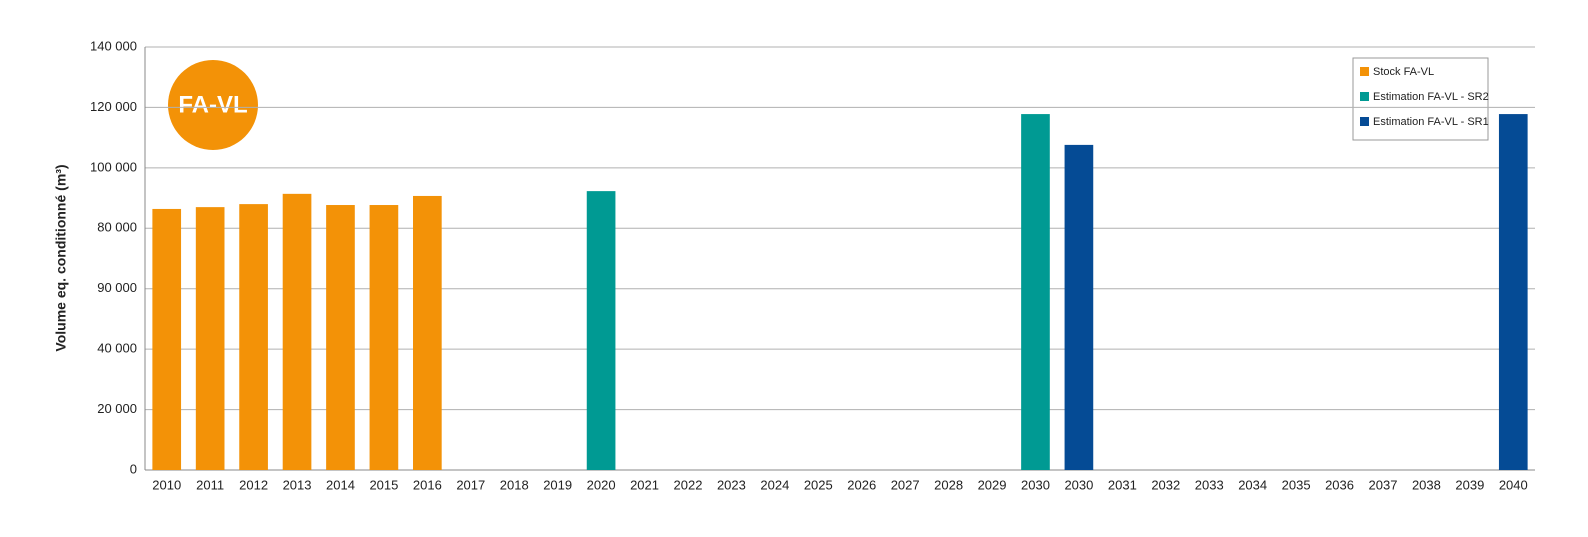  Describe the element at coordinates (117, 348) in the screenshot. I see `y-tick-label: 40 000` at that location.